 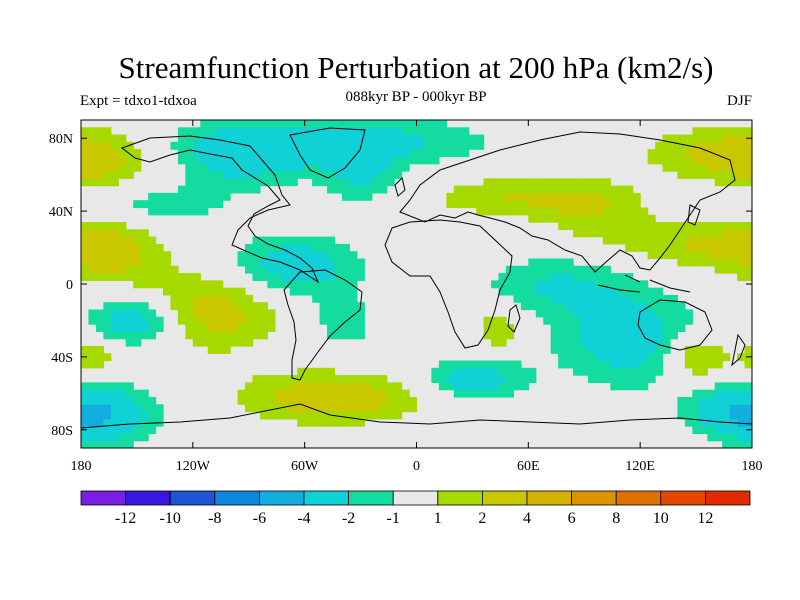 I want to click on lon-label: 120E, so click(x=640, y=466).